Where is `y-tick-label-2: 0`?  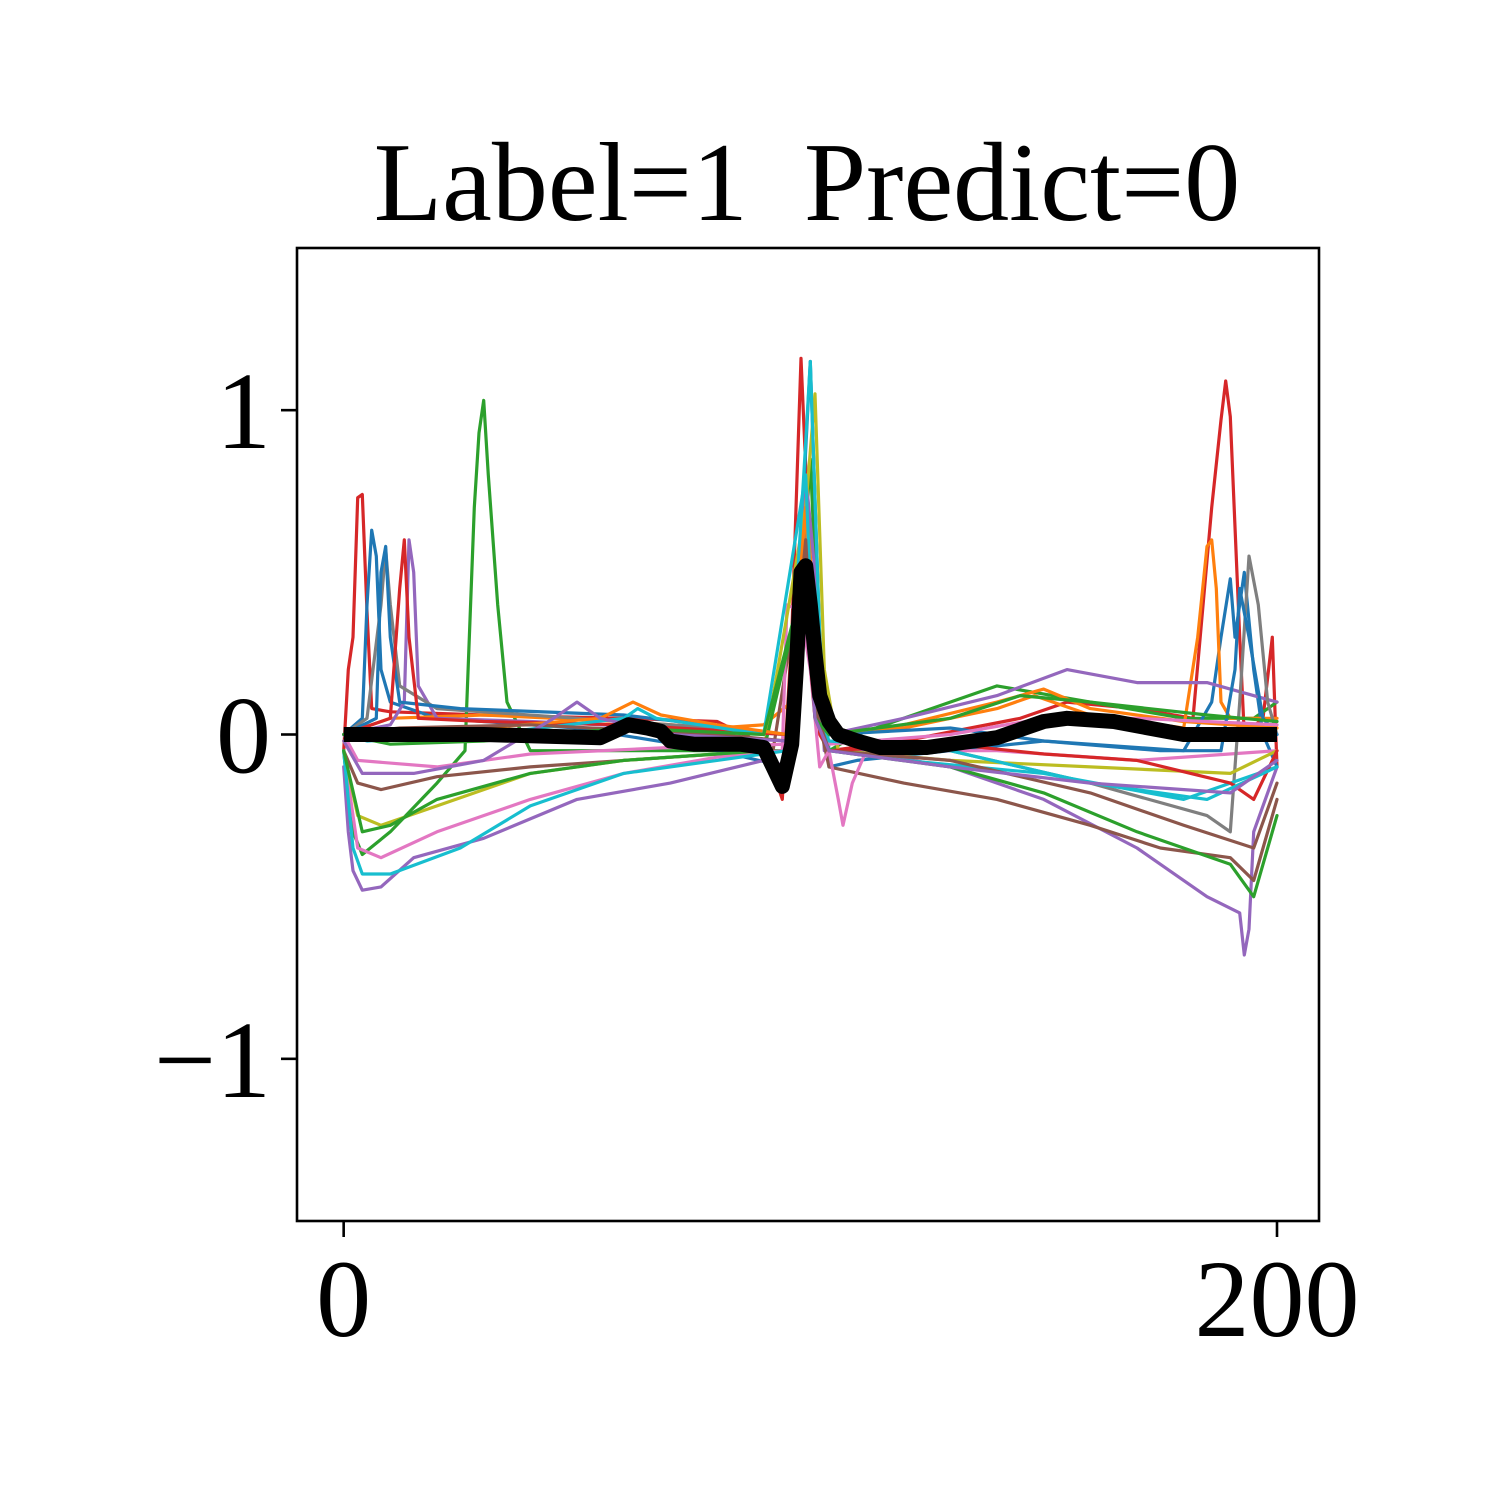 y-tick-label-2: 0 is located at coordinates (243, 736).